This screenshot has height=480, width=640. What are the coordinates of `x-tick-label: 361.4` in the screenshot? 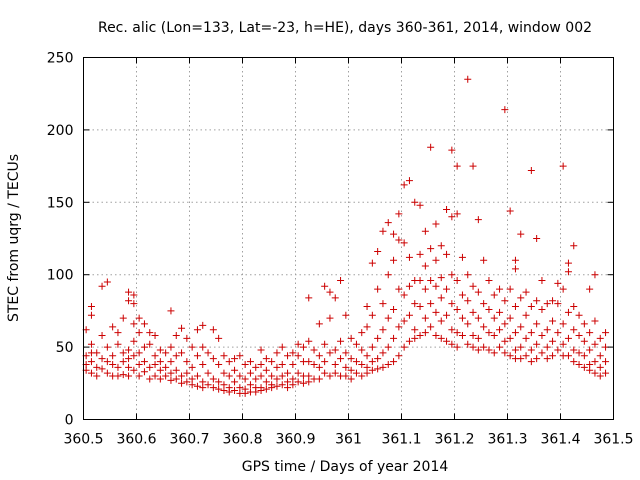 It's located at (560, 440).